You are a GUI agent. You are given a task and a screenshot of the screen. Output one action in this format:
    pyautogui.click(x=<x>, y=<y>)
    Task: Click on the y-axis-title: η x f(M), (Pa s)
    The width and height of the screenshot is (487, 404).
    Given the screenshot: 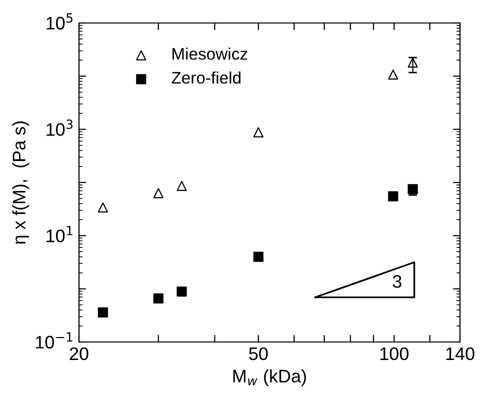 What is the action you would take?
    pyautogui.click(x=21, y=182)
    